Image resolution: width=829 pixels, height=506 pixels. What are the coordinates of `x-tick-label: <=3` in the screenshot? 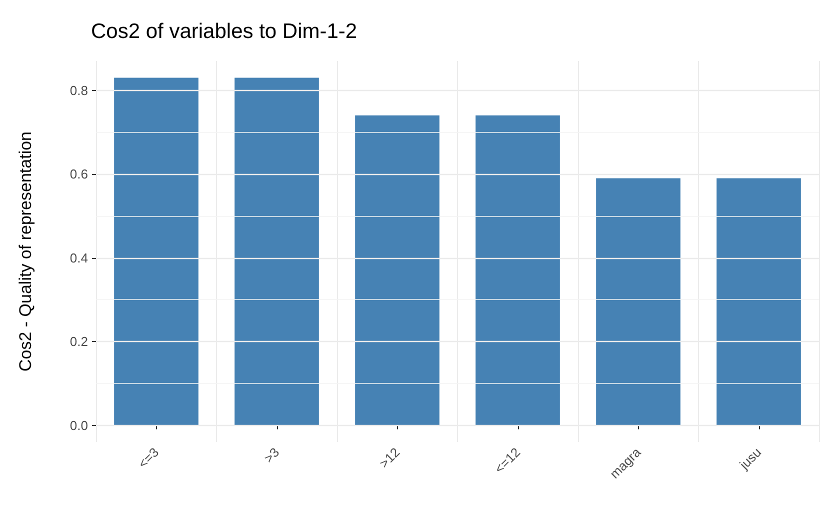 It's located at (148, 458).